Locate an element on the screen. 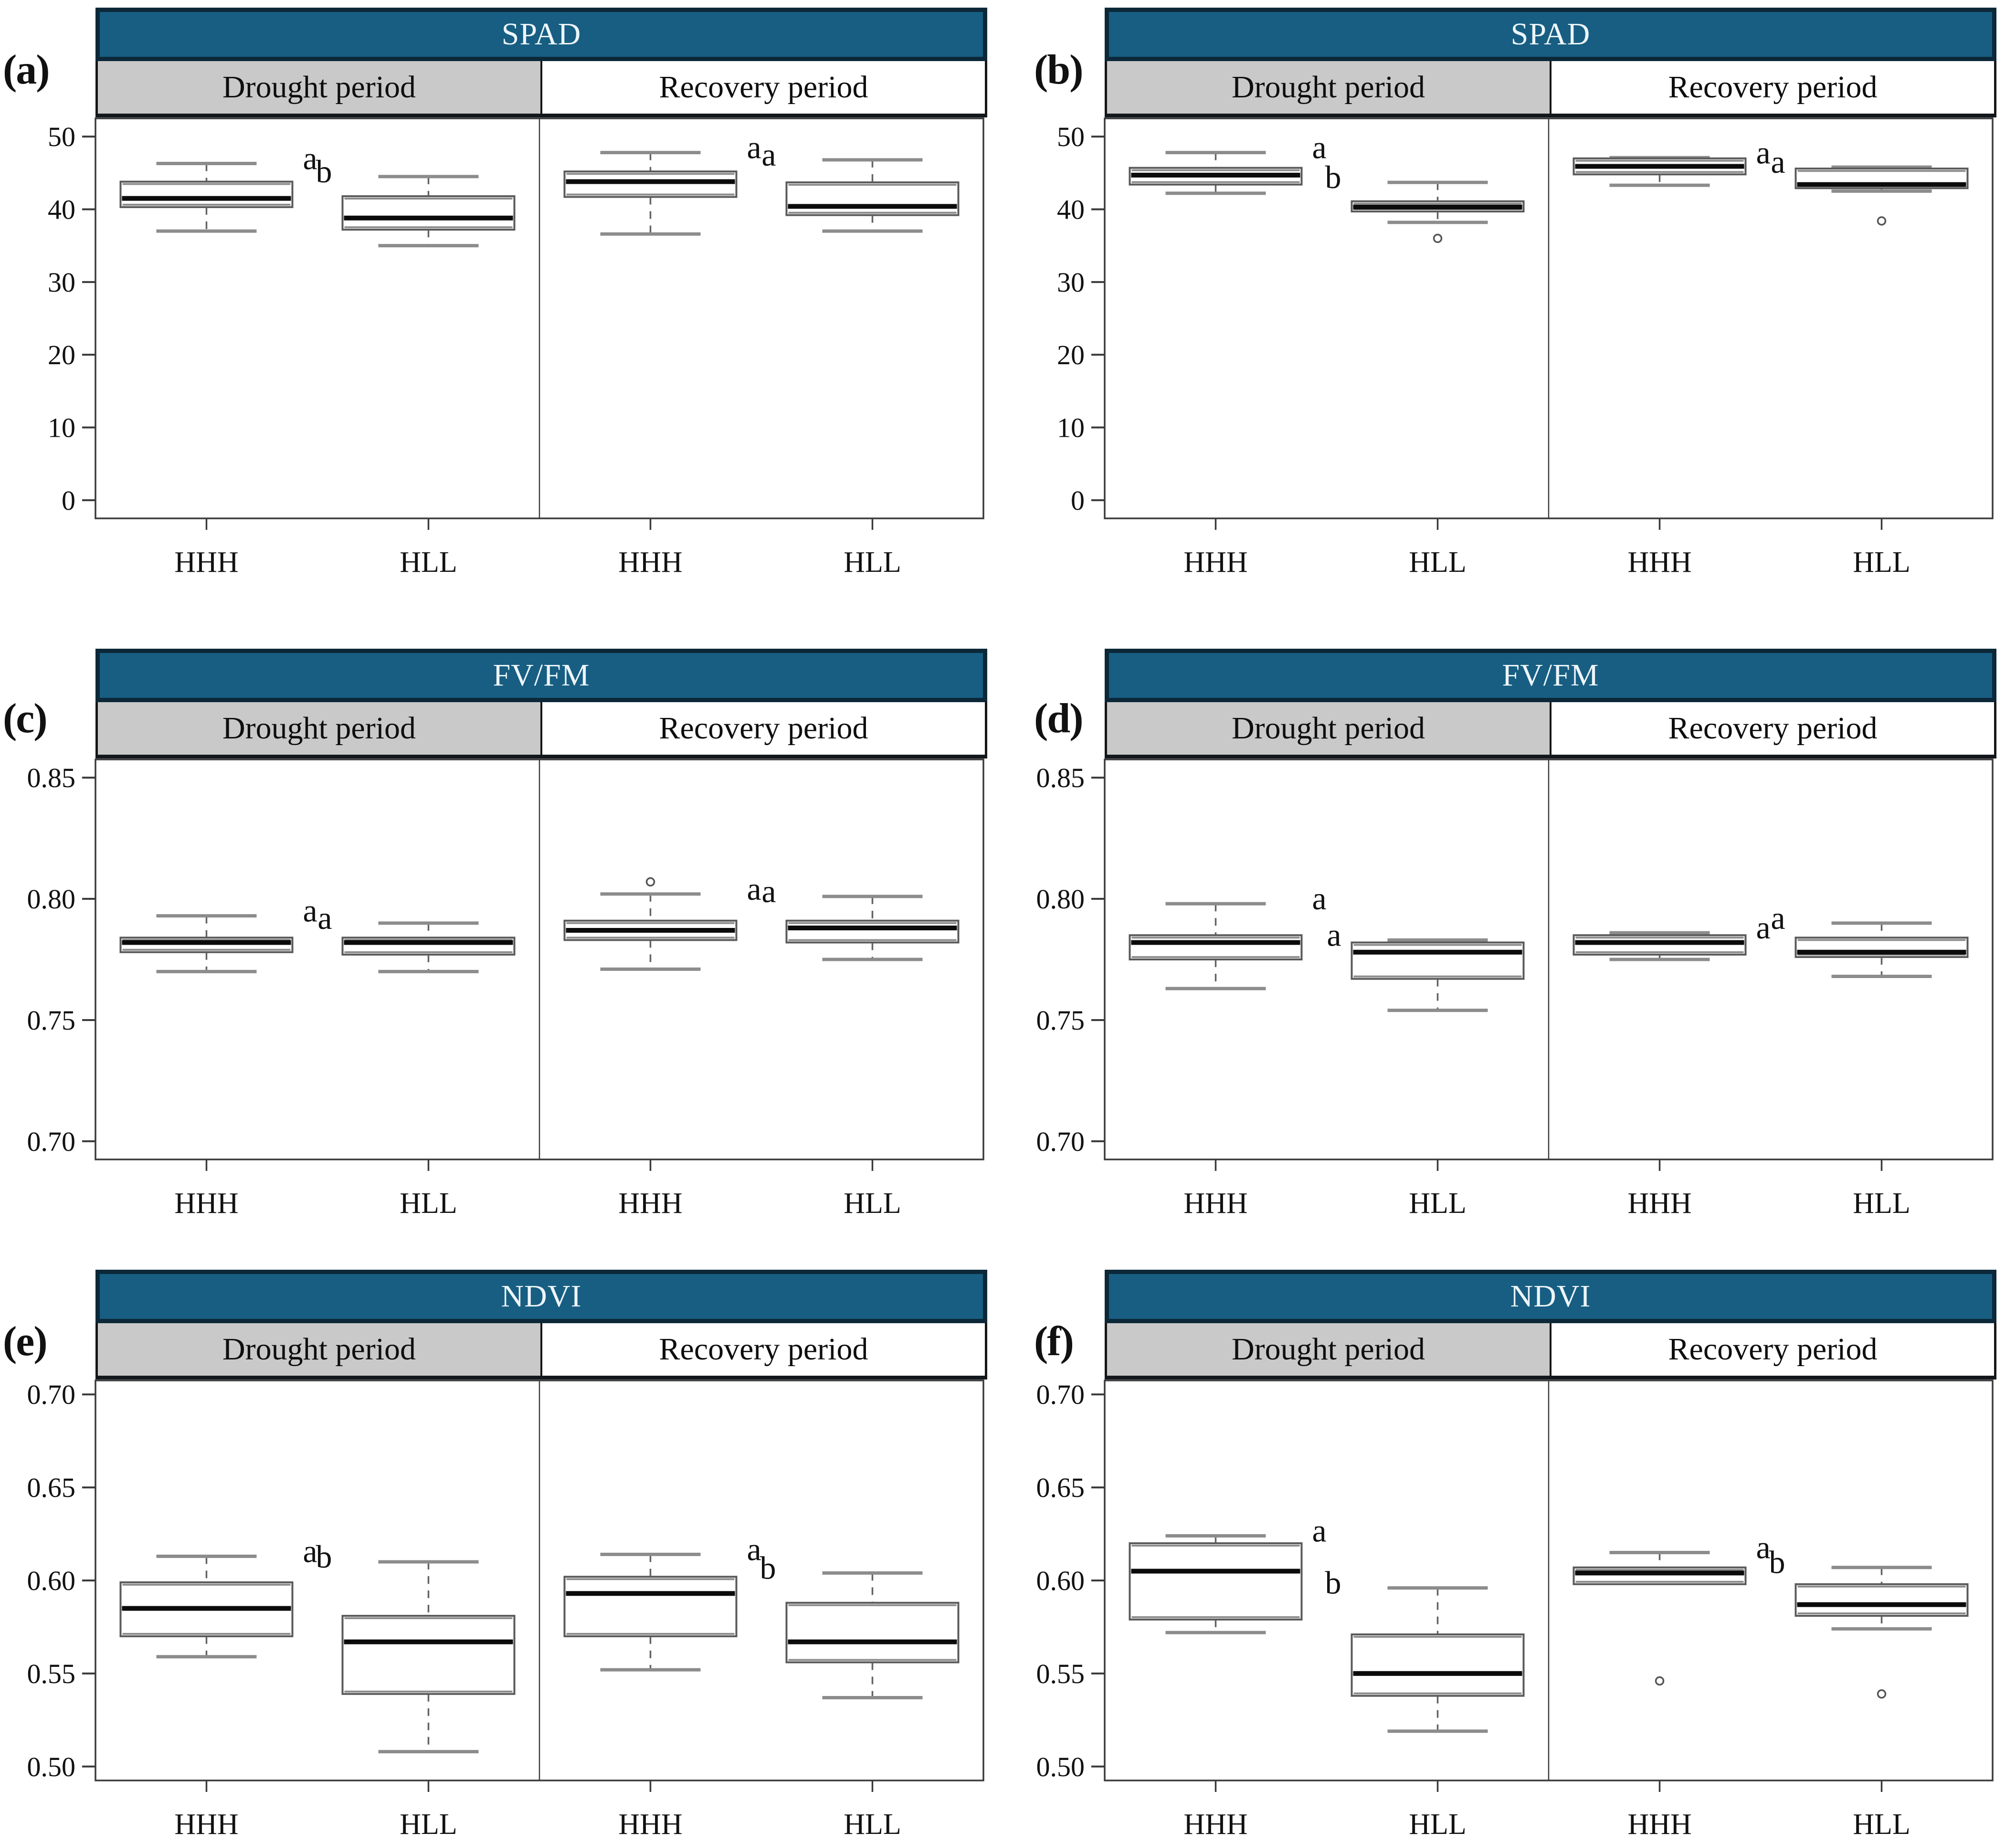 The image size is (2016, 1843). y-tick-label: 20 is located at coordinates (1071, 354).